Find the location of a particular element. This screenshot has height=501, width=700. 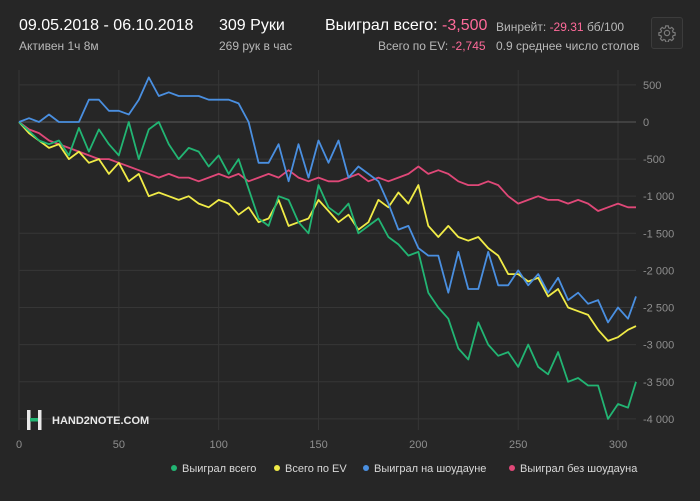

x-tick-label: 200 is located at coordinates (418, 445).